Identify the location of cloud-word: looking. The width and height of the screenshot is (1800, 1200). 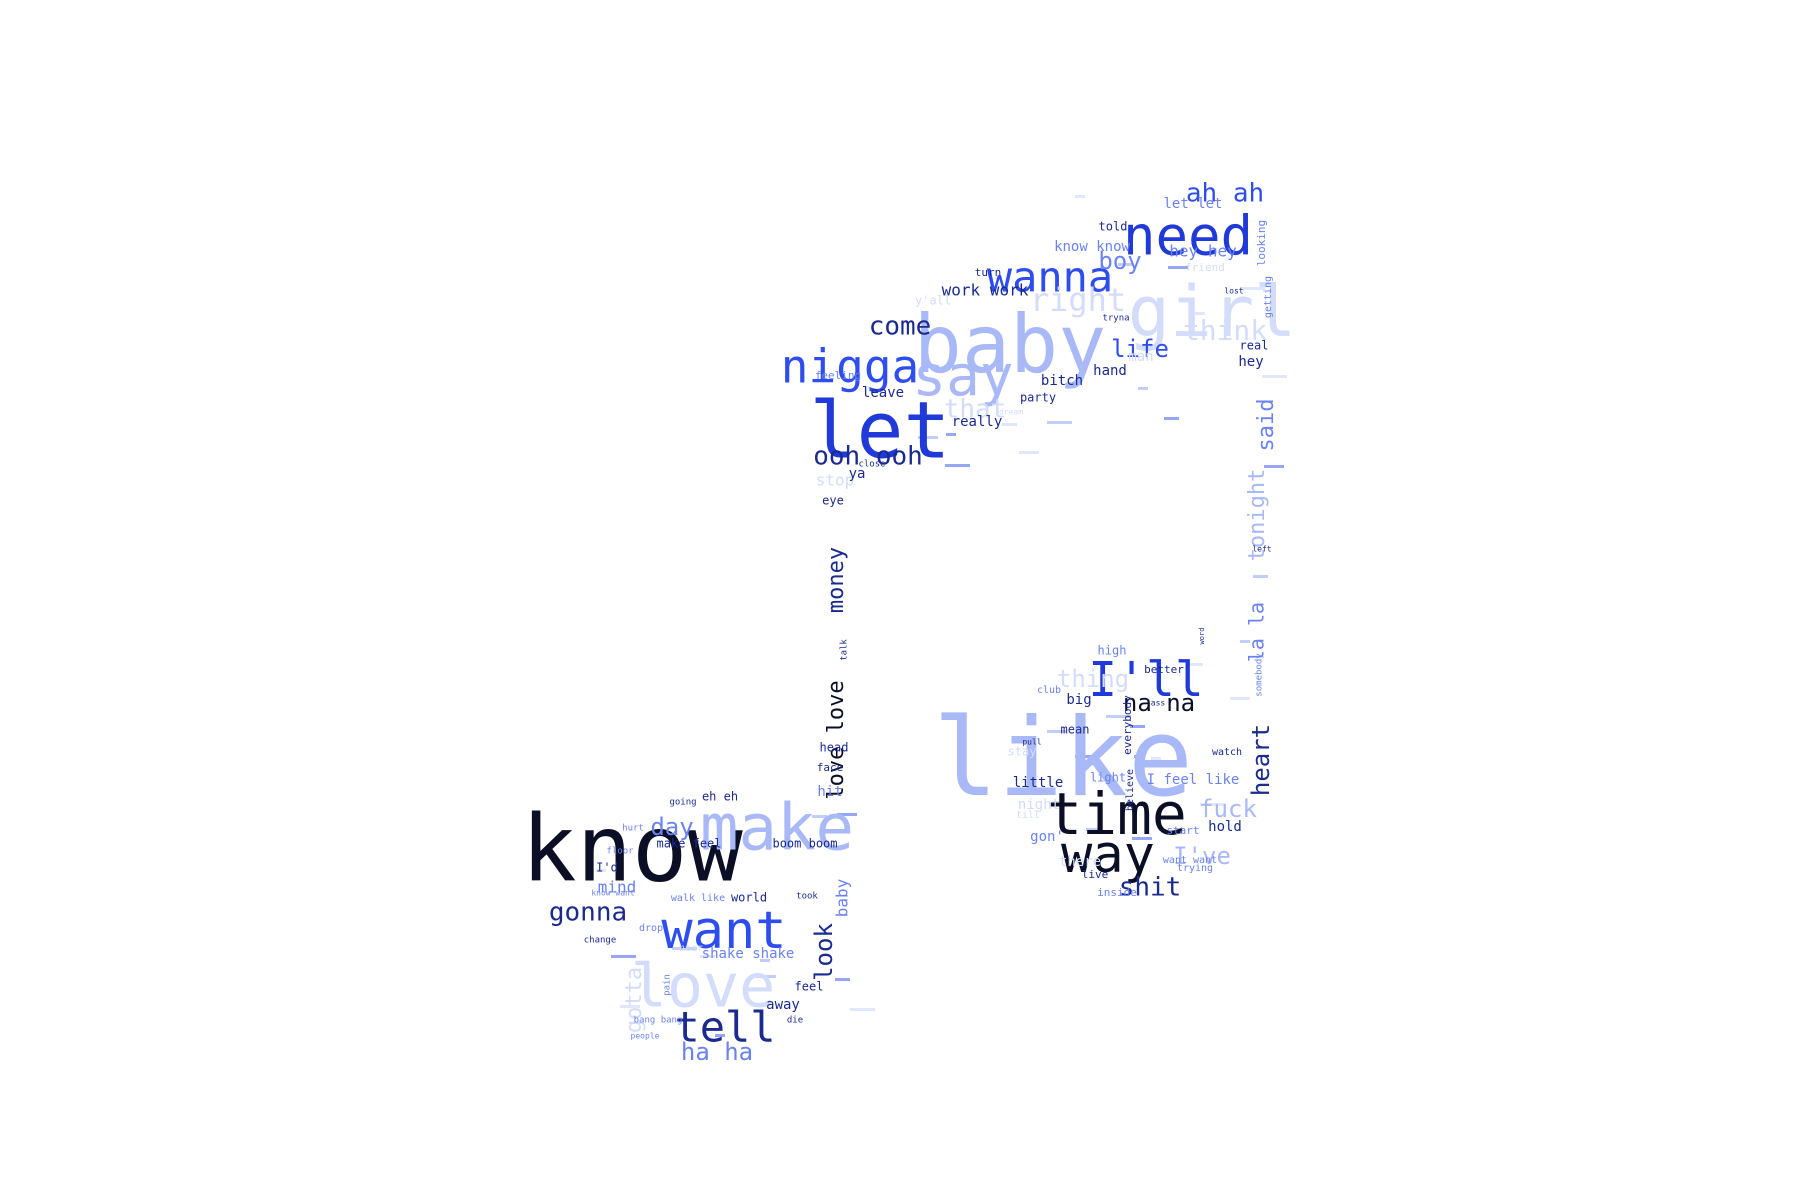
(1261, 243).